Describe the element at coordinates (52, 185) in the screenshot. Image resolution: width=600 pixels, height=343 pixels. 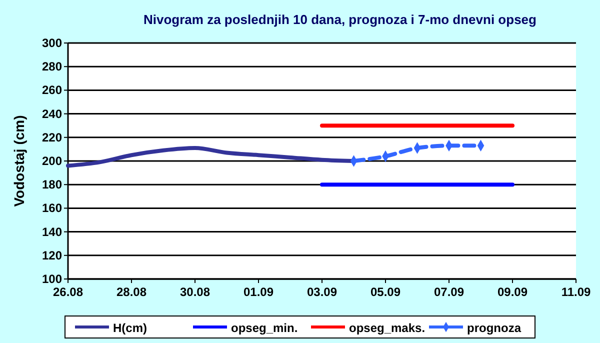
I see `y-tick-label: 180` at that location.